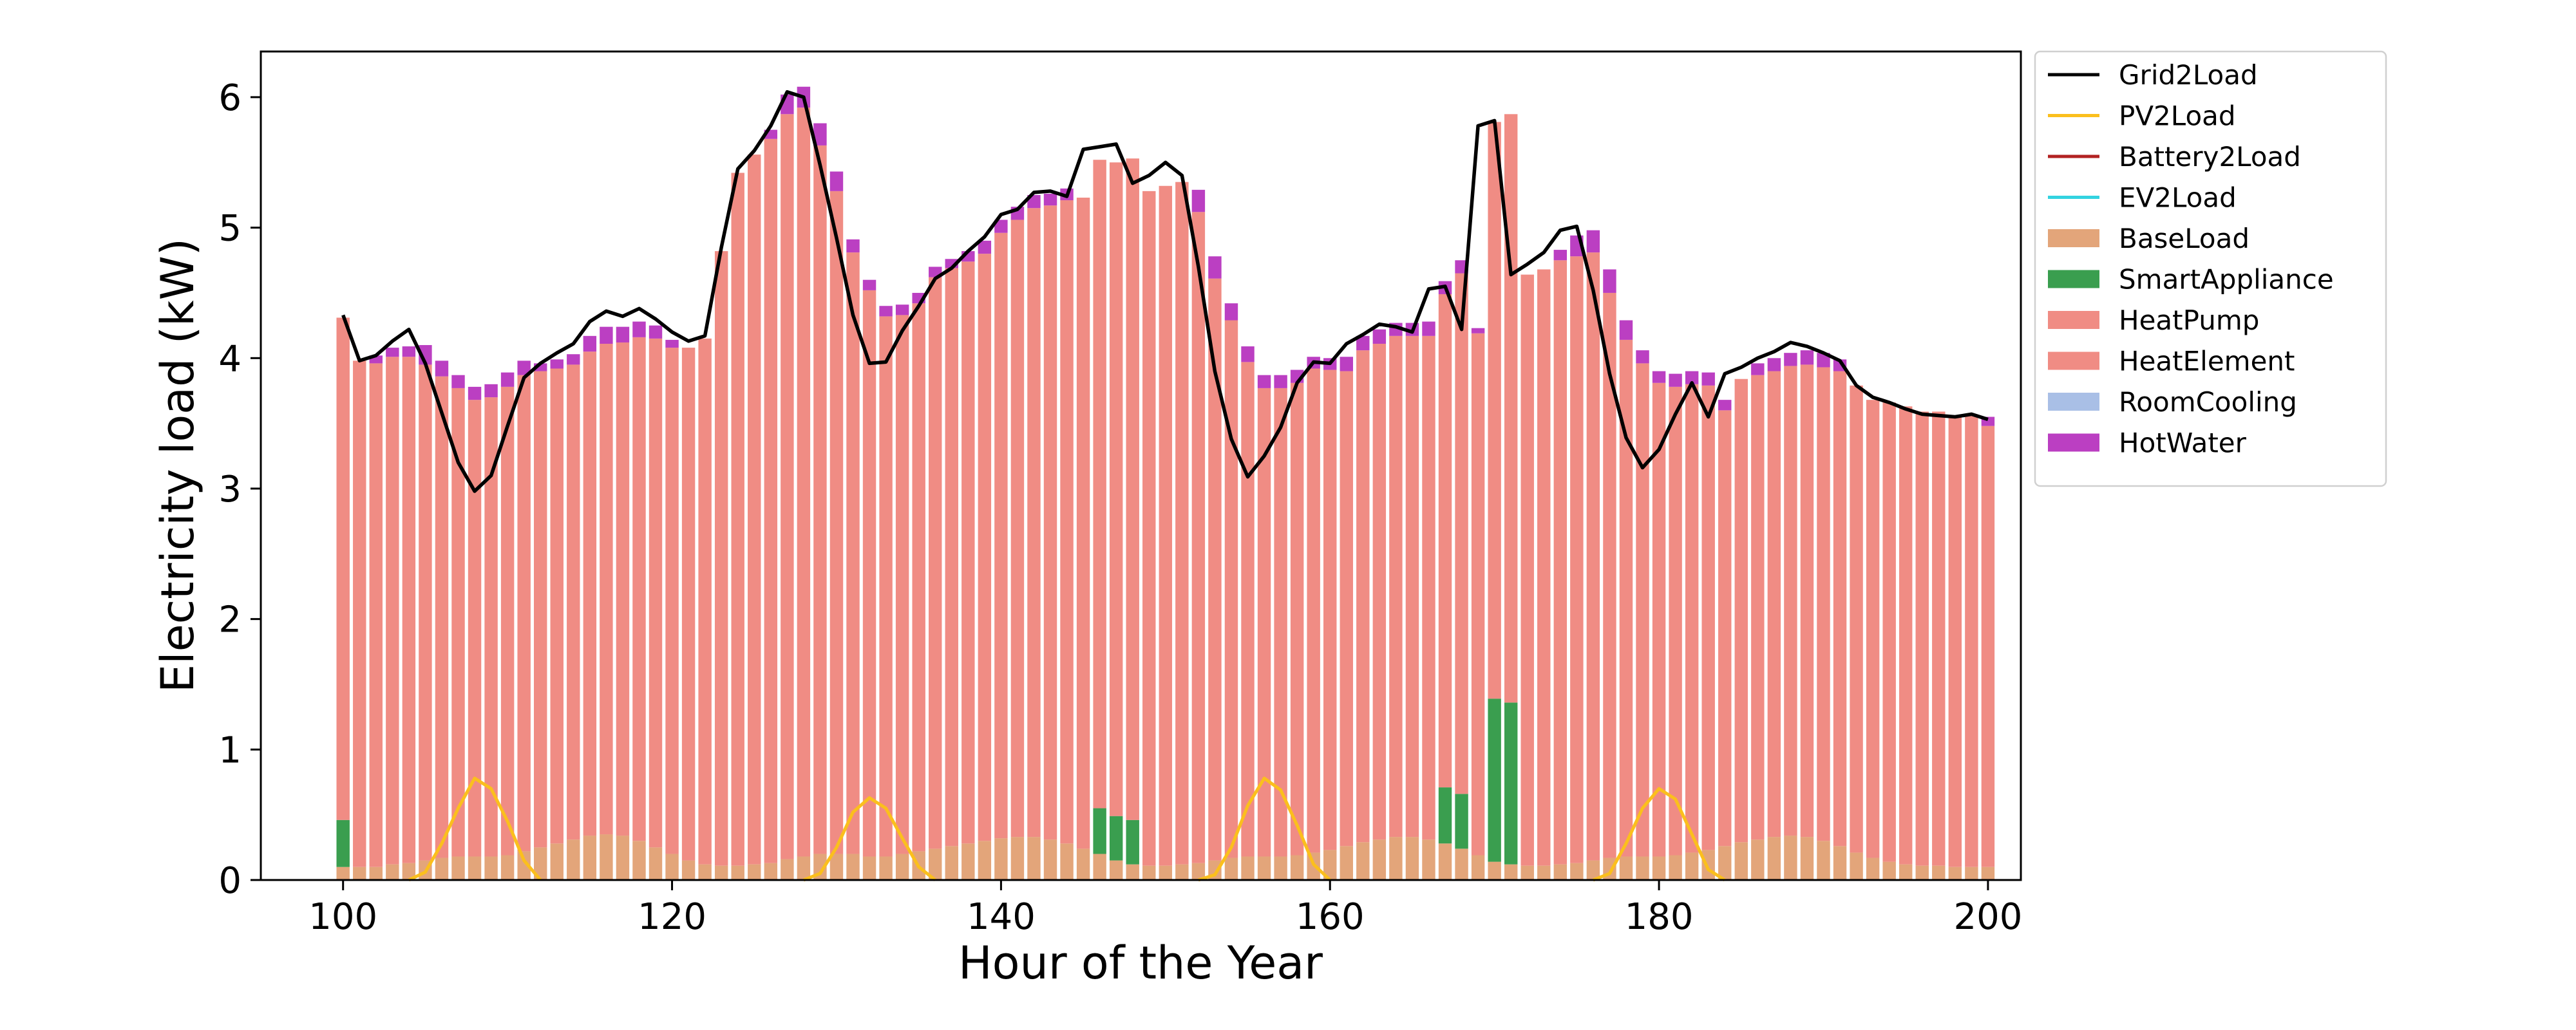 This screenshot has width=2576, height=1030. I want to click on legend-label-pv2load: PV2Load, so click(2177, 116).